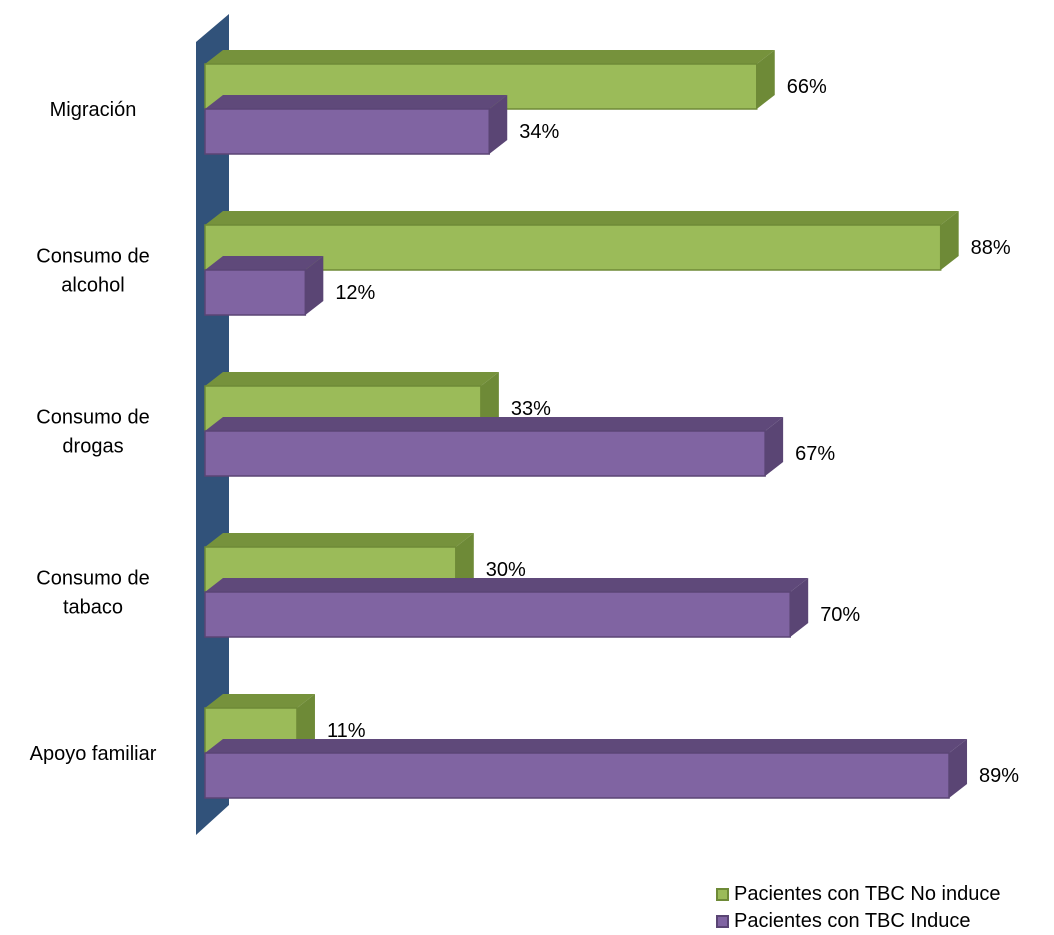 The width and height of the screenshot is (1054, 935). I want to click on category-label: Apoyo familiar, so click(93, 754).